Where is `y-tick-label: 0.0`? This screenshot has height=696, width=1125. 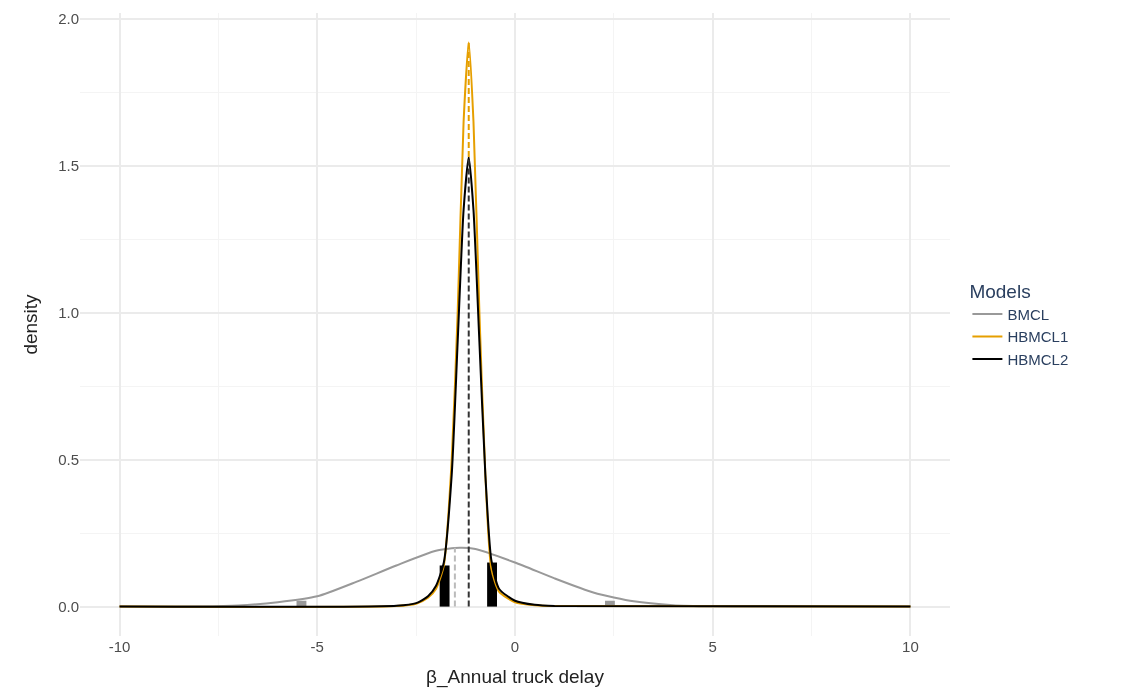
y-tick-label: 0.0 is located at coordinates (68, 606).